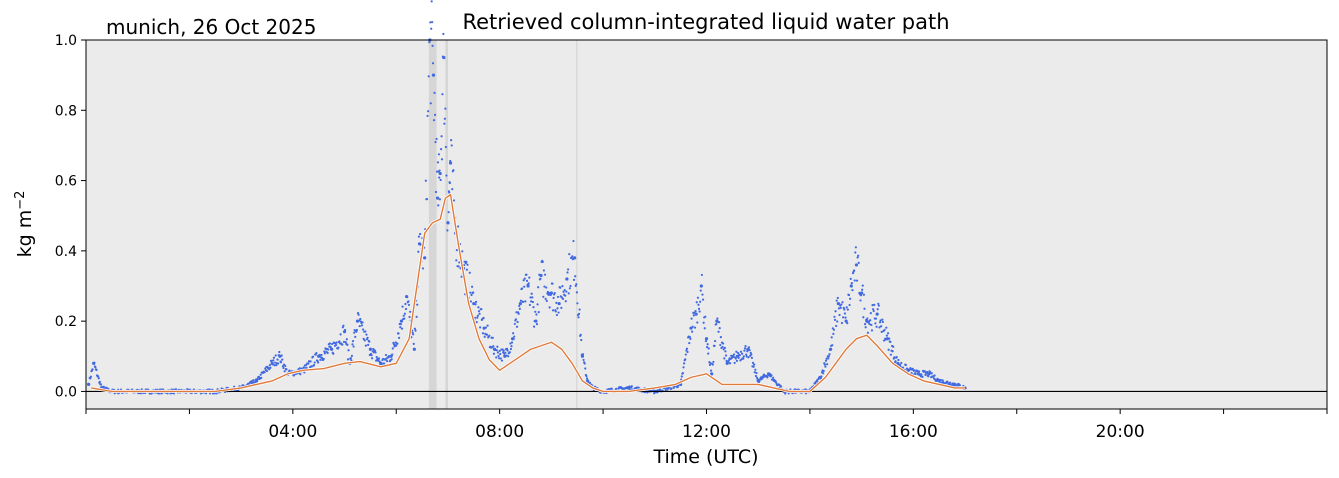 The image size is (1339, 478). Describe the element at coordinates (66, 111) in the screenshot. I see `y-tick-label: 0.8` at that location.